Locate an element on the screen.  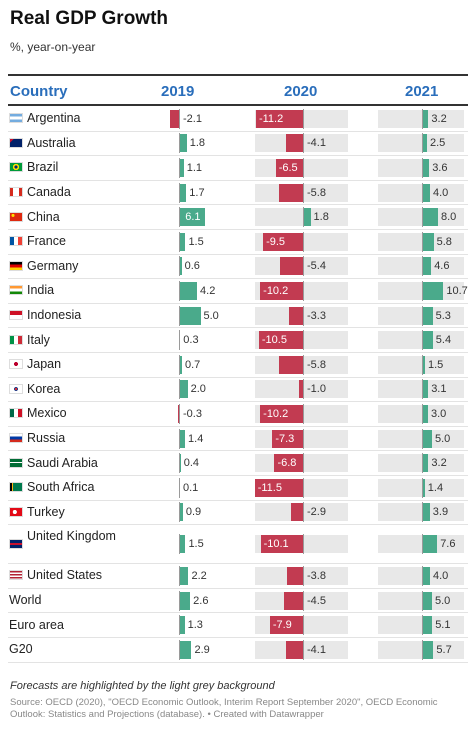
bar-2021-italy is located at coordinates (427, 340).